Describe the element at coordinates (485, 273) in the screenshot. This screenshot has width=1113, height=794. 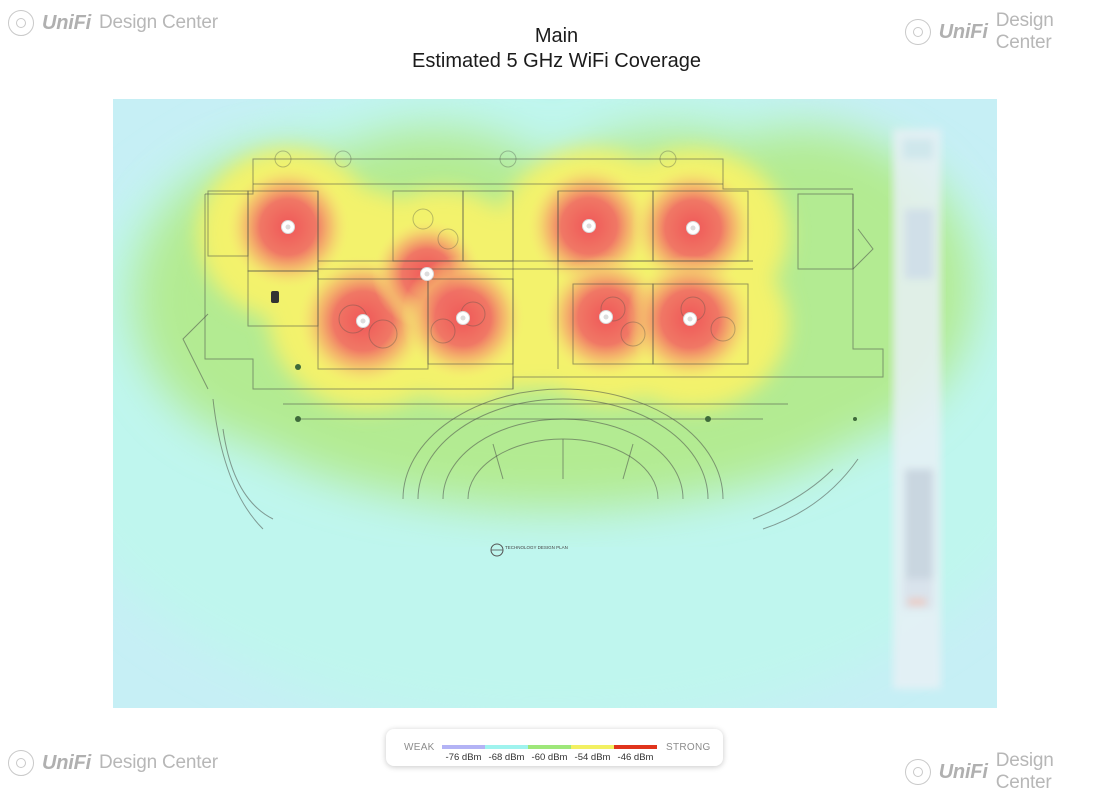
I see `access-points` at that location.